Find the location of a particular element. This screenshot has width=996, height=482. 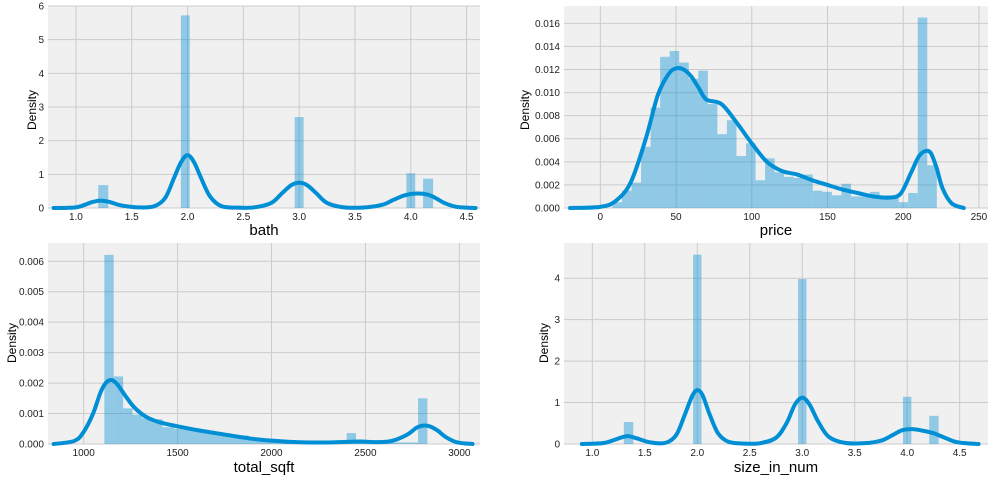

kde-line-size-in-num is located at coordinates (780, 417).